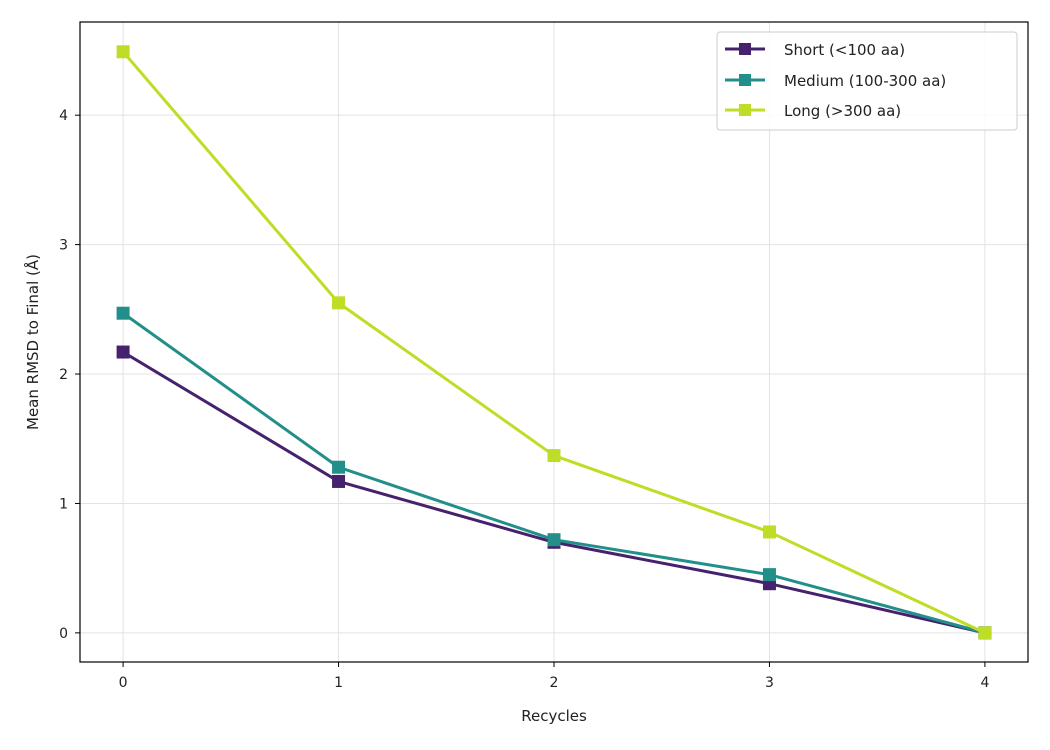 The height and width of the screenshot is (750, 1050). What do you see at coordinates (63, 634) in the screenshot?
I see `y-tick-label: 0` at bounding box center [63, 634].